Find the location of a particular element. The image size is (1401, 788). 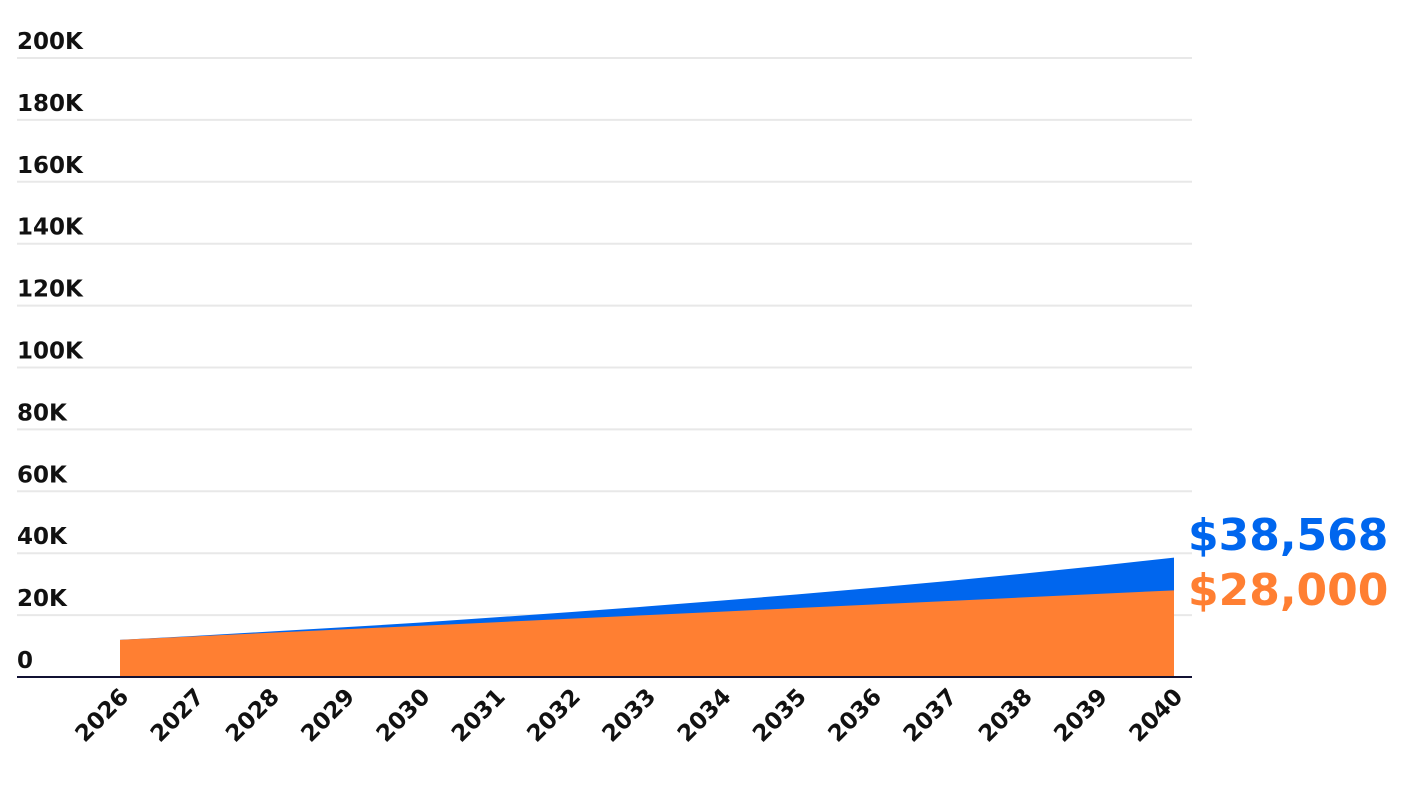

end-value-labels: $38,568$28,000 is located at coordinates (1288, 563).